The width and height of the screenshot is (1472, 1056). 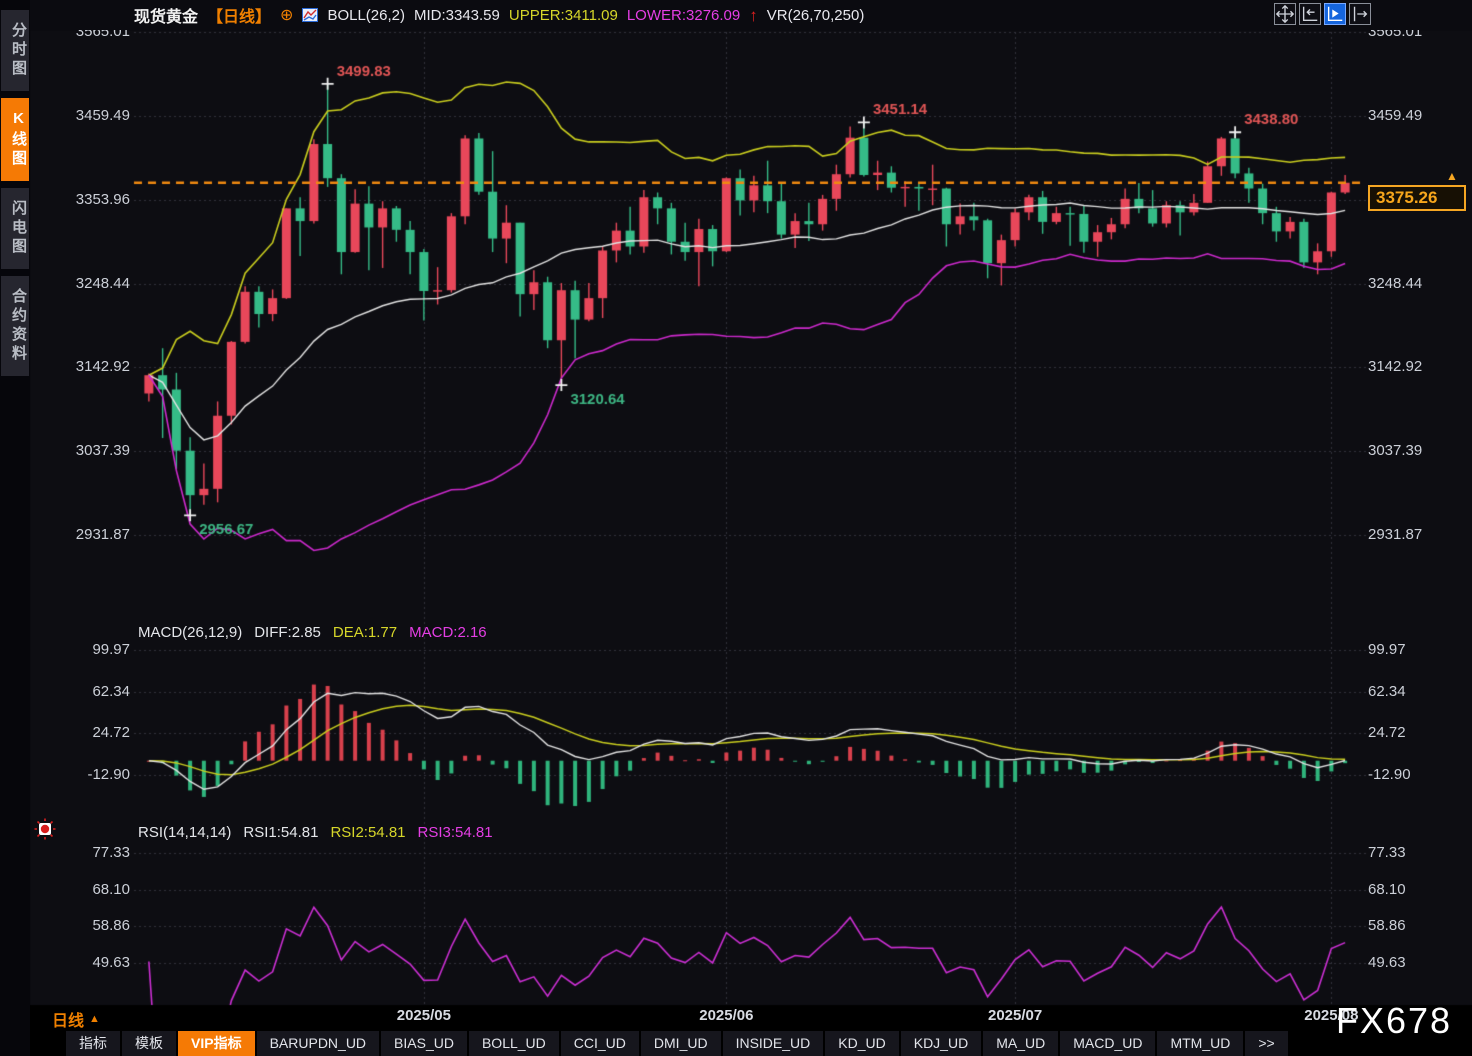 I want to click on vr-label: VR(26,70,250), so click(x=815, y=15).